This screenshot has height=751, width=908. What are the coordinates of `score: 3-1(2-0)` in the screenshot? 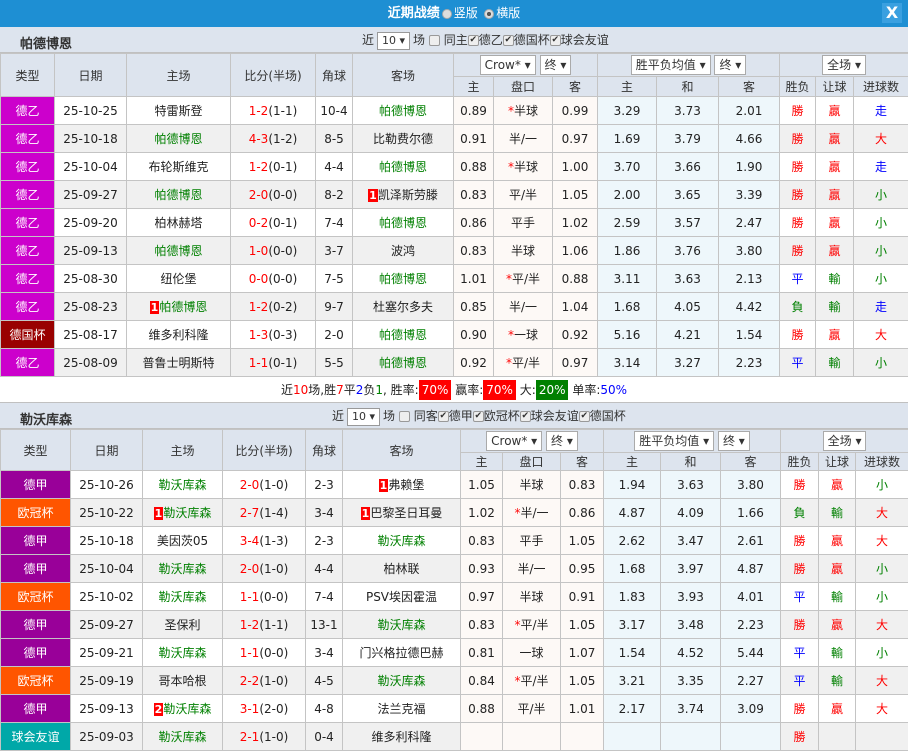 It's located at (264, 709).